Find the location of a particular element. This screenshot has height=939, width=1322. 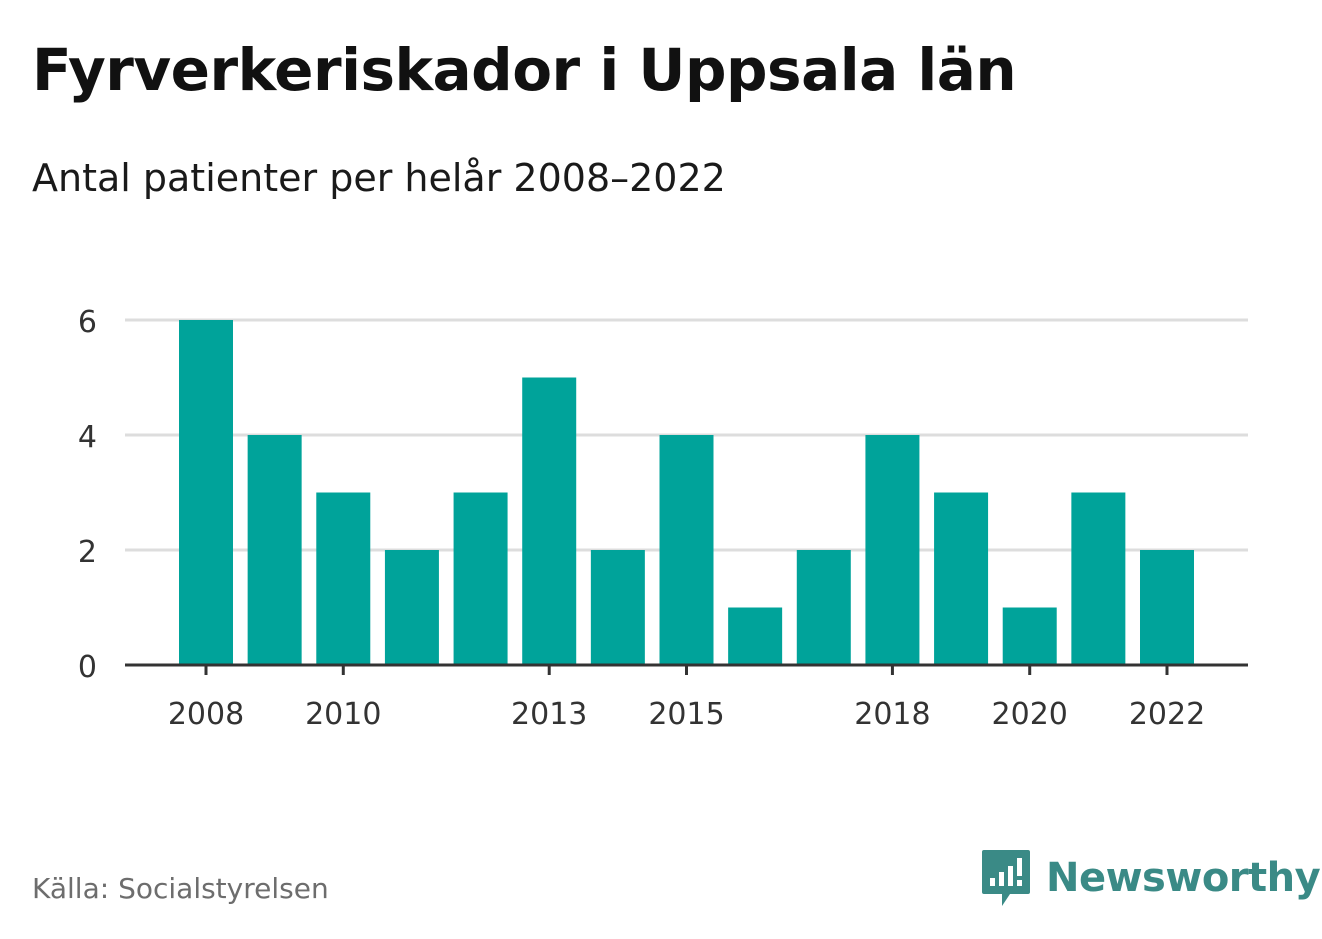

x-tick-label: 2013 is located at coordinates (549, 714).